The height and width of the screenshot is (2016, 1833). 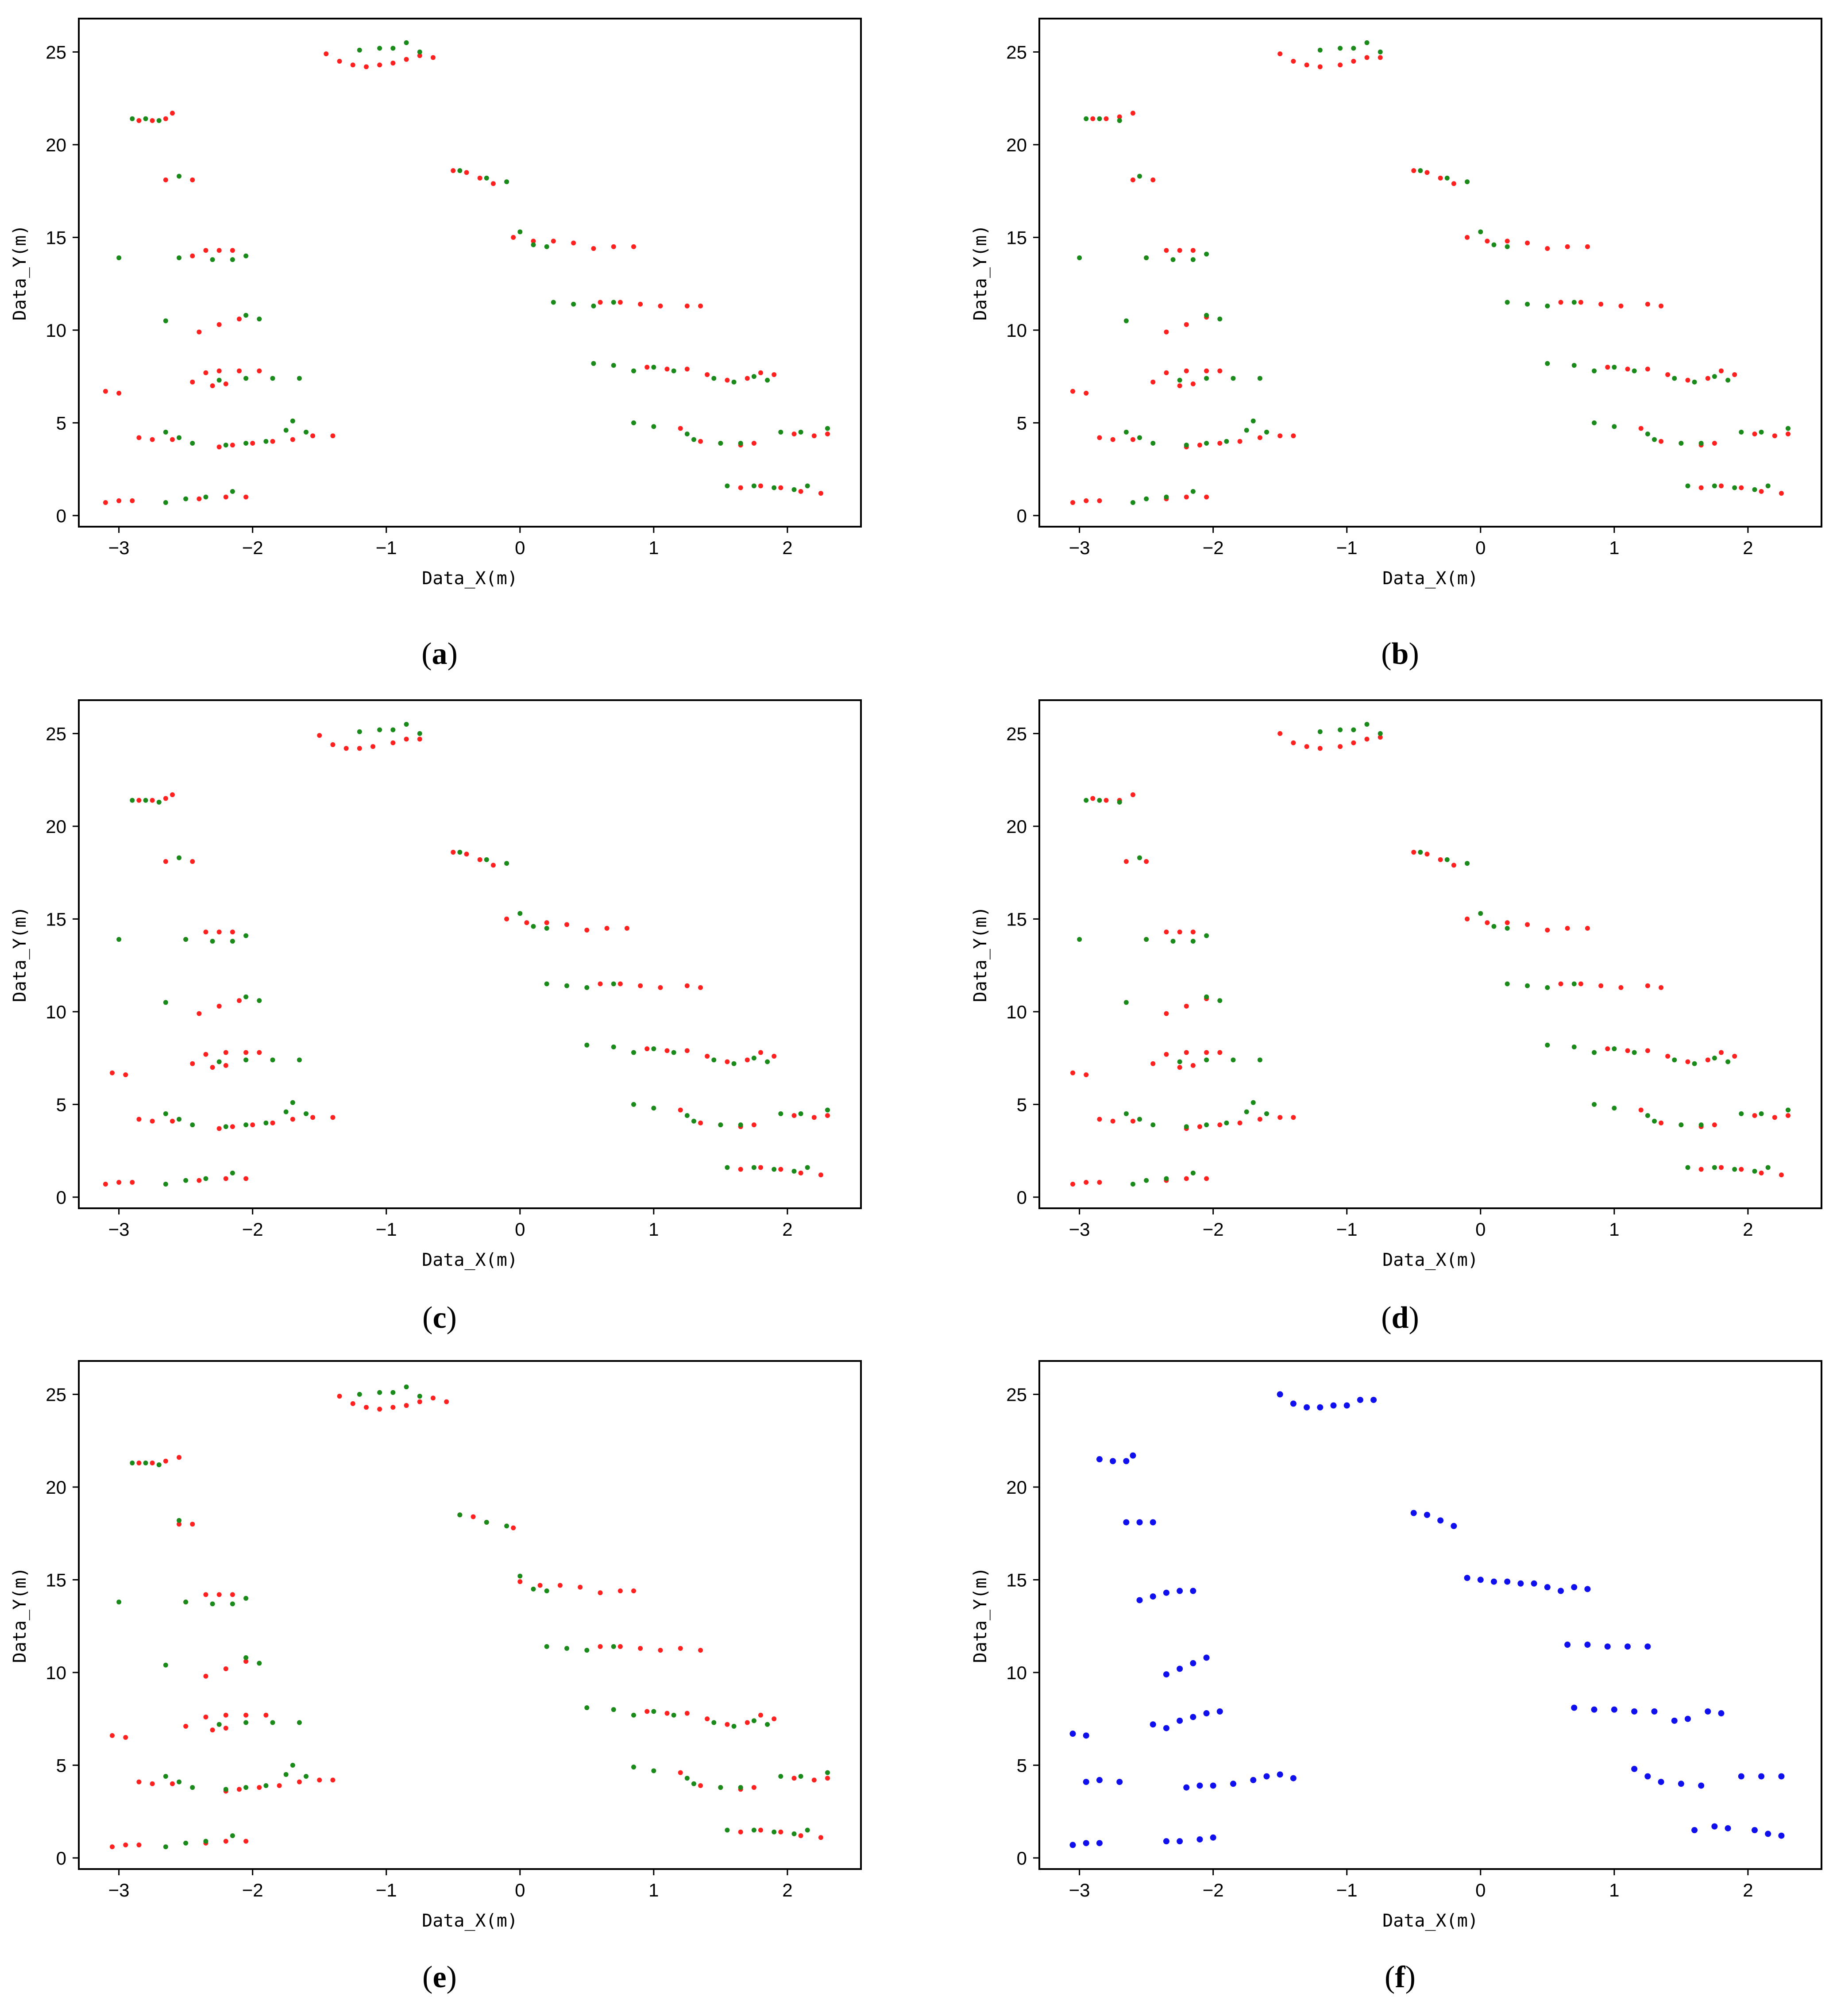 What do you see at coordinates (56, 52) in the screenshot?
I see `y-tick-label: 25` at bounding box center [56, 52].